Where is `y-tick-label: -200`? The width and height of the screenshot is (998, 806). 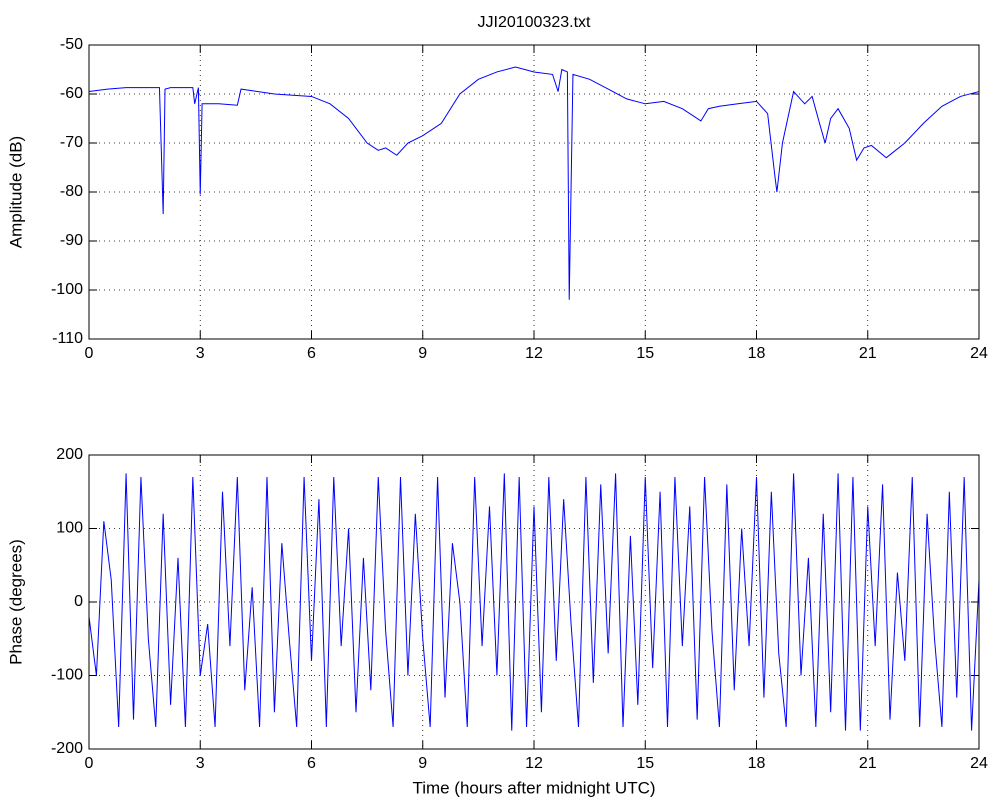 y-tick-label: -200 is located at coordinates (67, 748).